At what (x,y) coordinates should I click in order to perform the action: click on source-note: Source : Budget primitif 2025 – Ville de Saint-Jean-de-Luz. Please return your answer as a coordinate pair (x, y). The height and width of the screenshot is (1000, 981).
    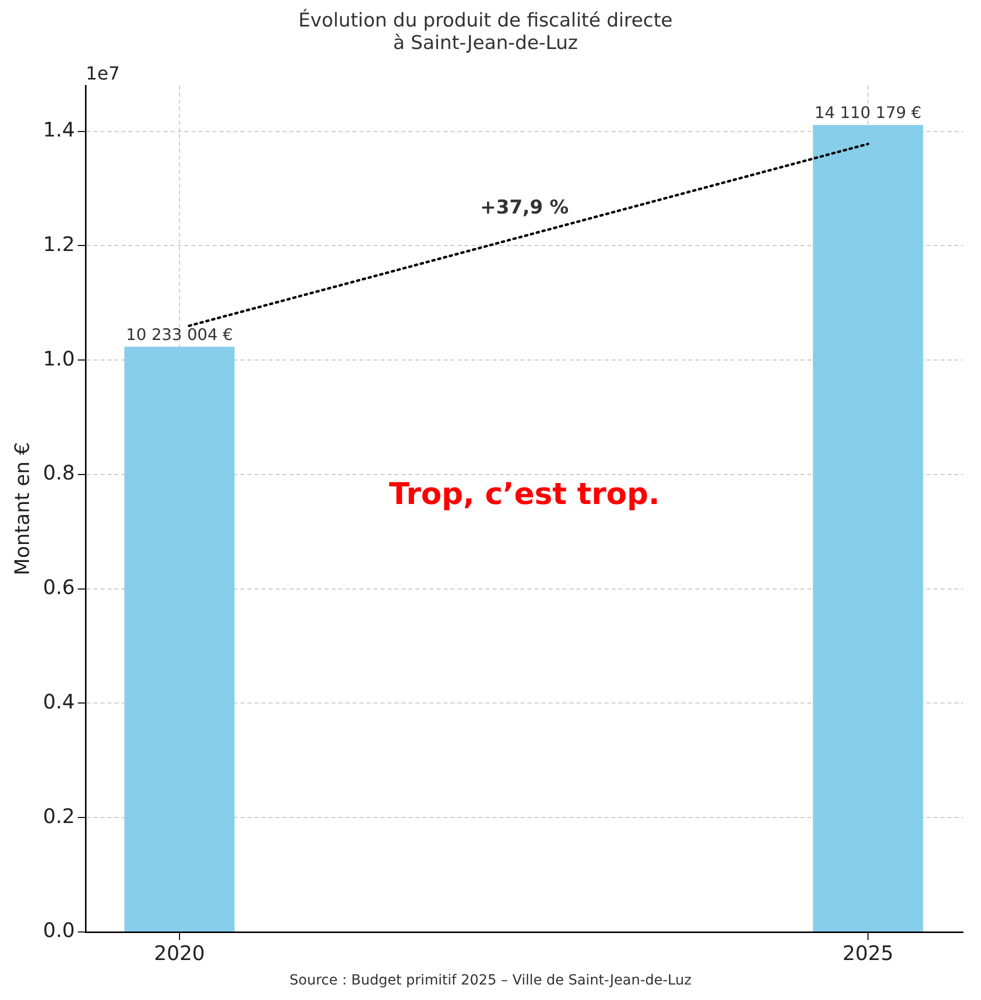
    Looking at the image, I should click on (491, 980).